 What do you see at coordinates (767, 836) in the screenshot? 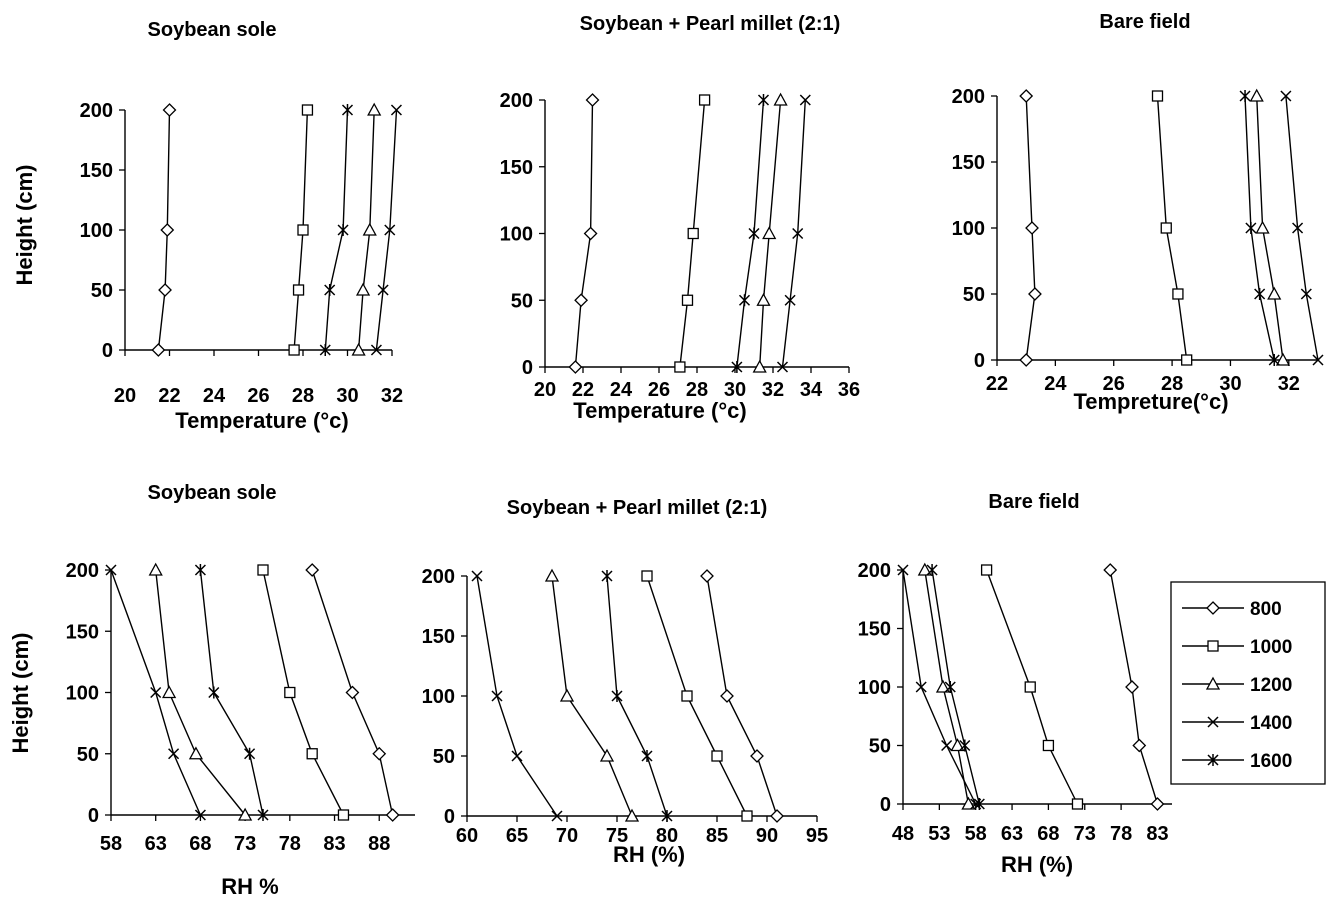
I see `x-tick-label: 90` at bounding box center [767, 836].